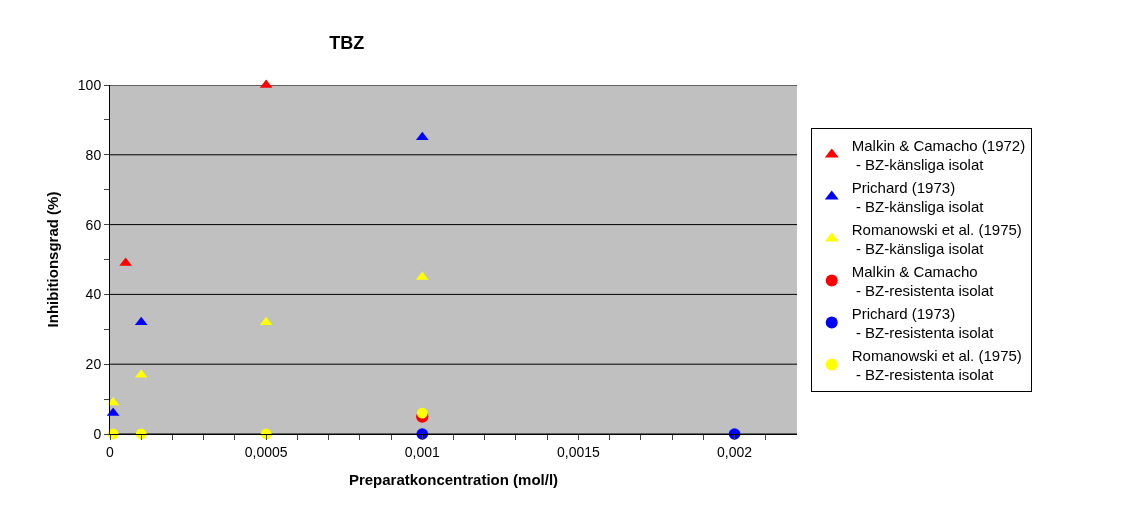 The width and height of the screenshot is (1137, 524). I want to click on chart-title: TBZ, so click(347, 43).